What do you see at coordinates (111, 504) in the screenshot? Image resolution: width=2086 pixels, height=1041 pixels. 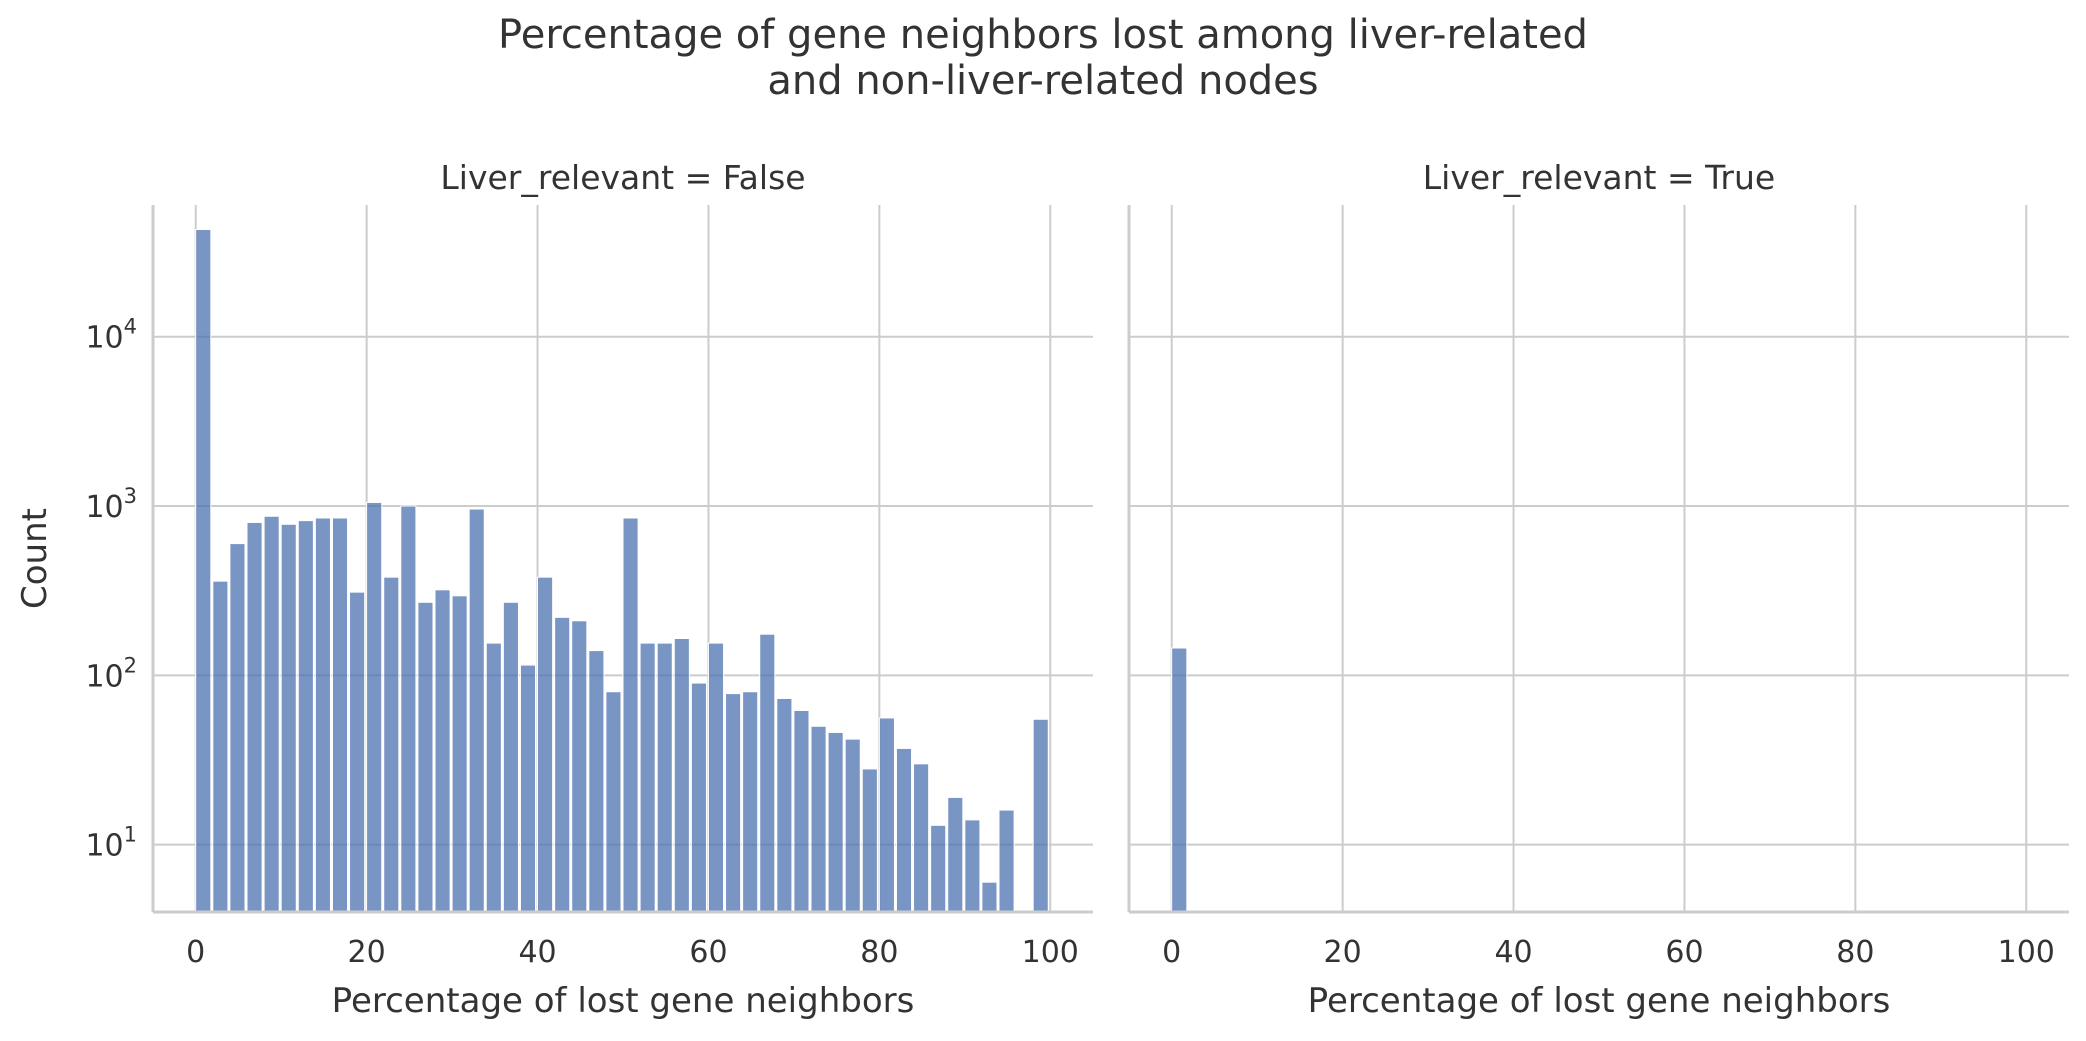 I see `y-tick-label: 10³` at bounding box center [111, 504].